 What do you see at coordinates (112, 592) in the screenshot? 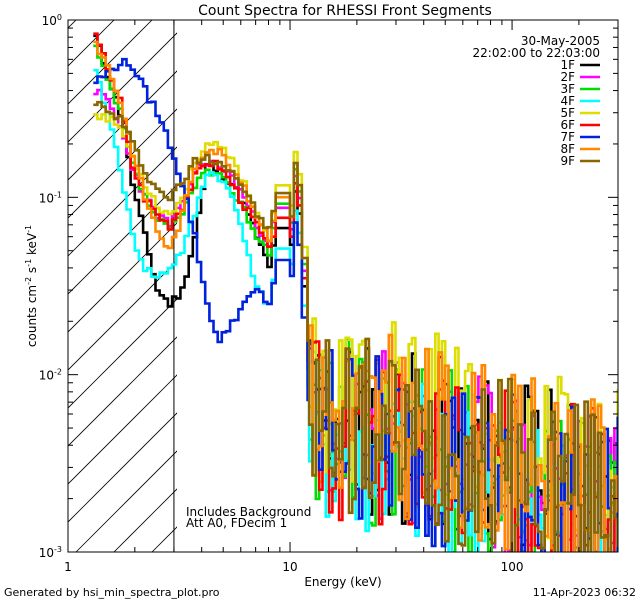
I see `footer-generated-by: Generated by hsi_min_spectra_plot.pro` at bounding box center [112, 592].